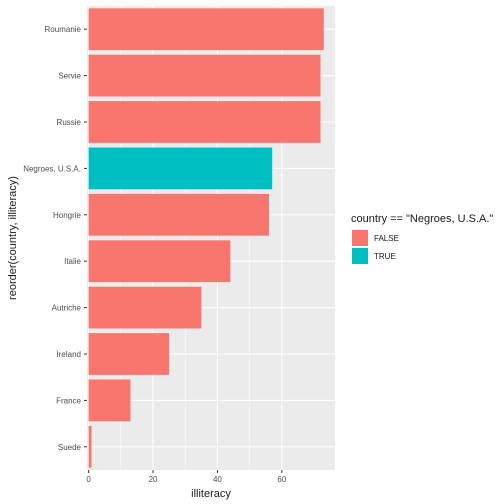  I want to click on legend-label-false: FALSE, so click(386, 238).